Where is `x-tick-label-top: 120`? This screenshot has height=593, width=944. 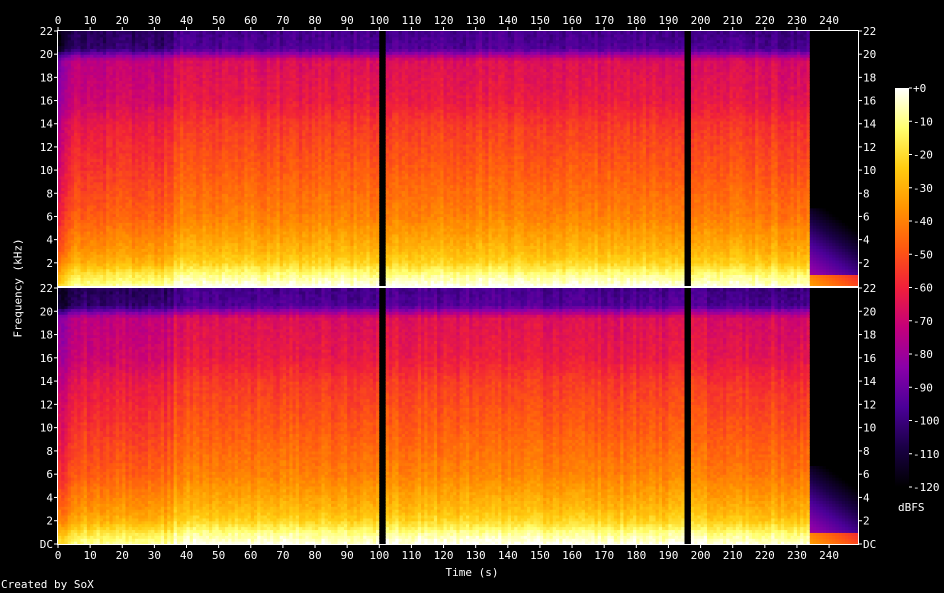
x-tick-label-top: 120 is located at coordinates (444, 20).